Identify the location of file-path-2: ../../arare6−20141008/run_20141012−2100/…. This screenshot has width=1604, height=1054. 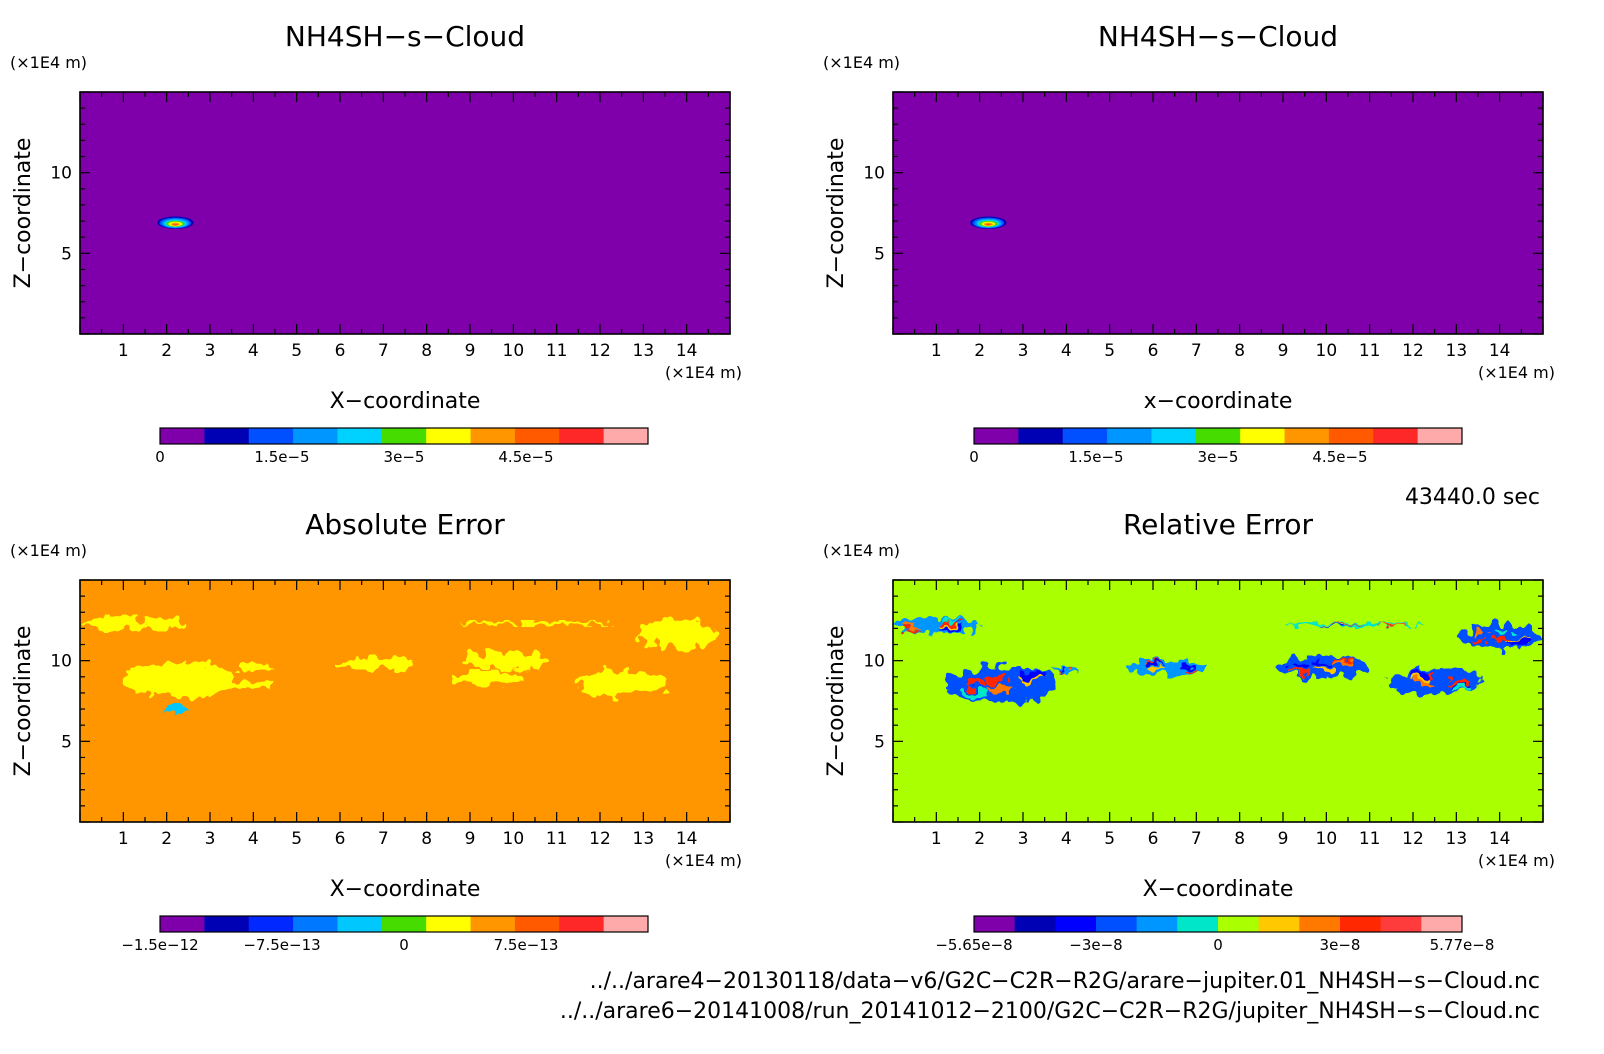
(1050, 1011).